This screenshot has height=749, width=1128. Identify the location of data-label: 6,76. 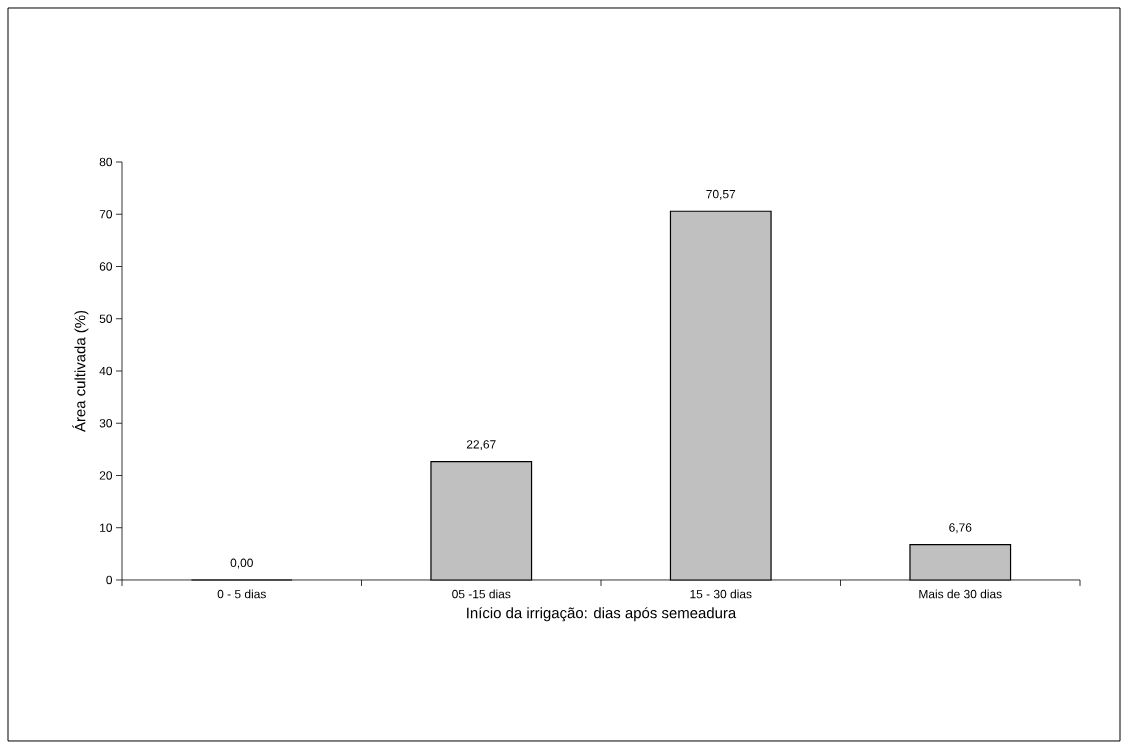
(960, 528).